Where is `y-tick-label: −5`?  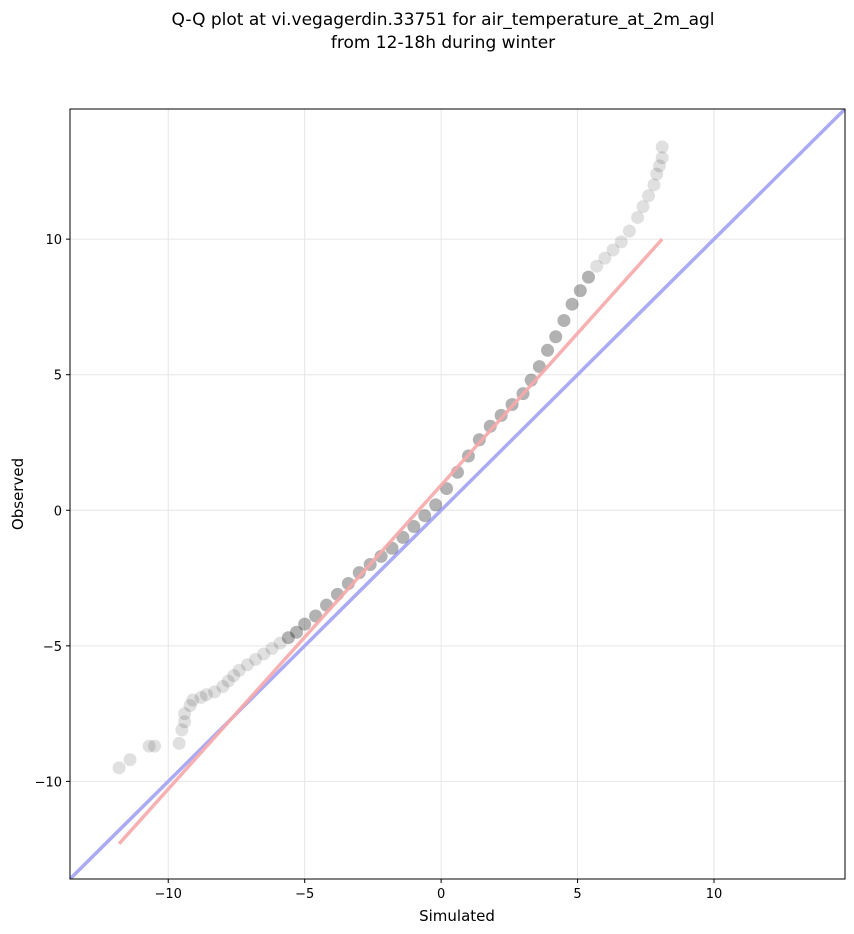
y-tick-label: −5 is located at coordinates (52, 647).